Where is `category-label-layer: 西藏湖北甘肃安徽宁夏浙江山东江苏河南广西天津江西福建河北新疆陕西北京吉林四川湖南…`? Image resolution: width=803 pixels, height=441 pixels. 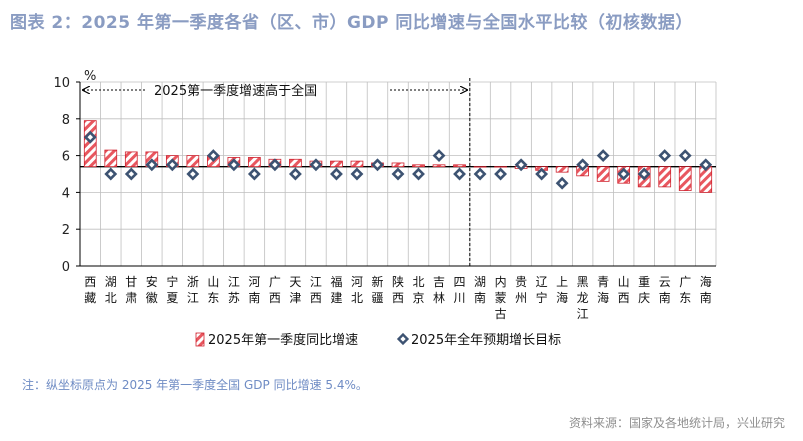 category-label-layer: 西藏湖北甘肃安徽宁夏浙江山东江苏河南广西天津江西福建河北新疆陕西北京吉林四川湖南… is located at coordinates (397, 297).